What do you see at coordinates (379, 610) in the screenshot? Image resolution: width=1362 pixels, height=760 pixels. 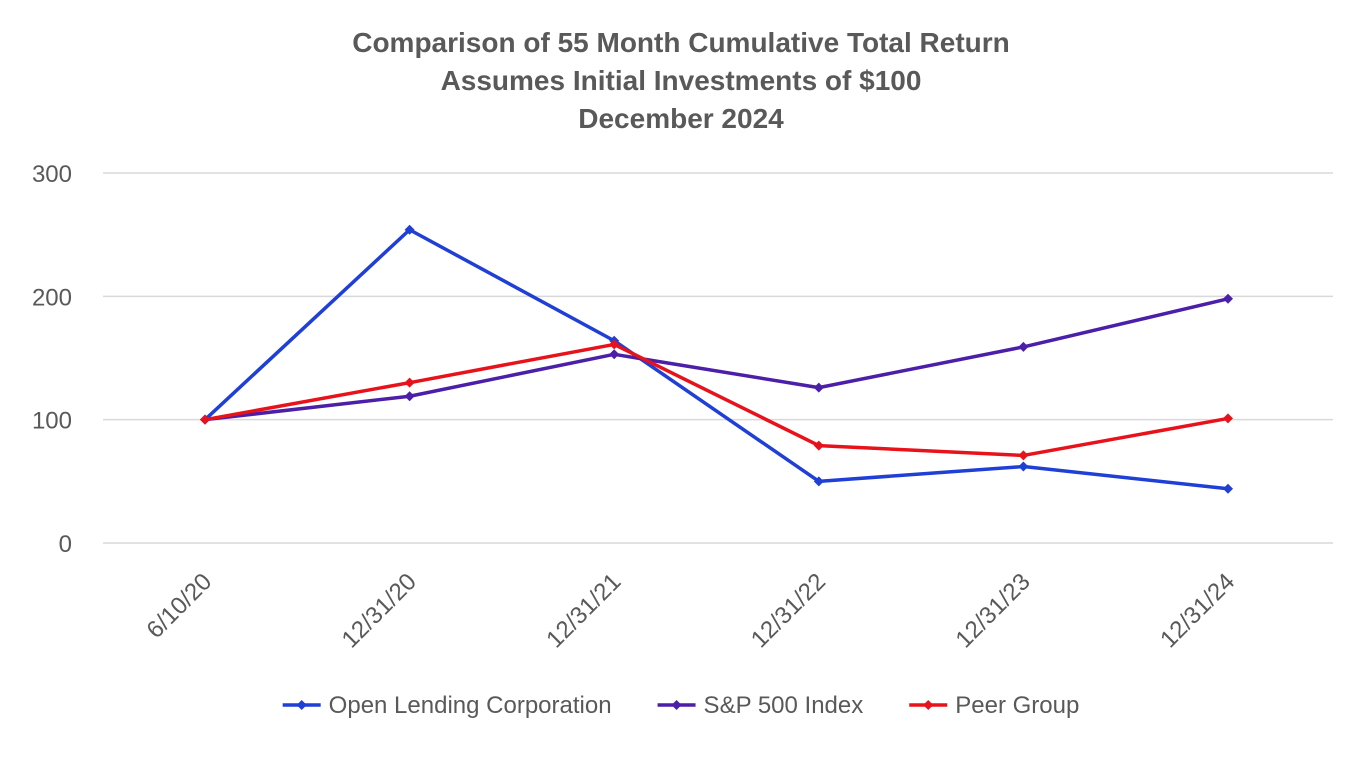 I see `x-tick-label-12-31-20: 12/31/20` at bounding box center [379, 610].